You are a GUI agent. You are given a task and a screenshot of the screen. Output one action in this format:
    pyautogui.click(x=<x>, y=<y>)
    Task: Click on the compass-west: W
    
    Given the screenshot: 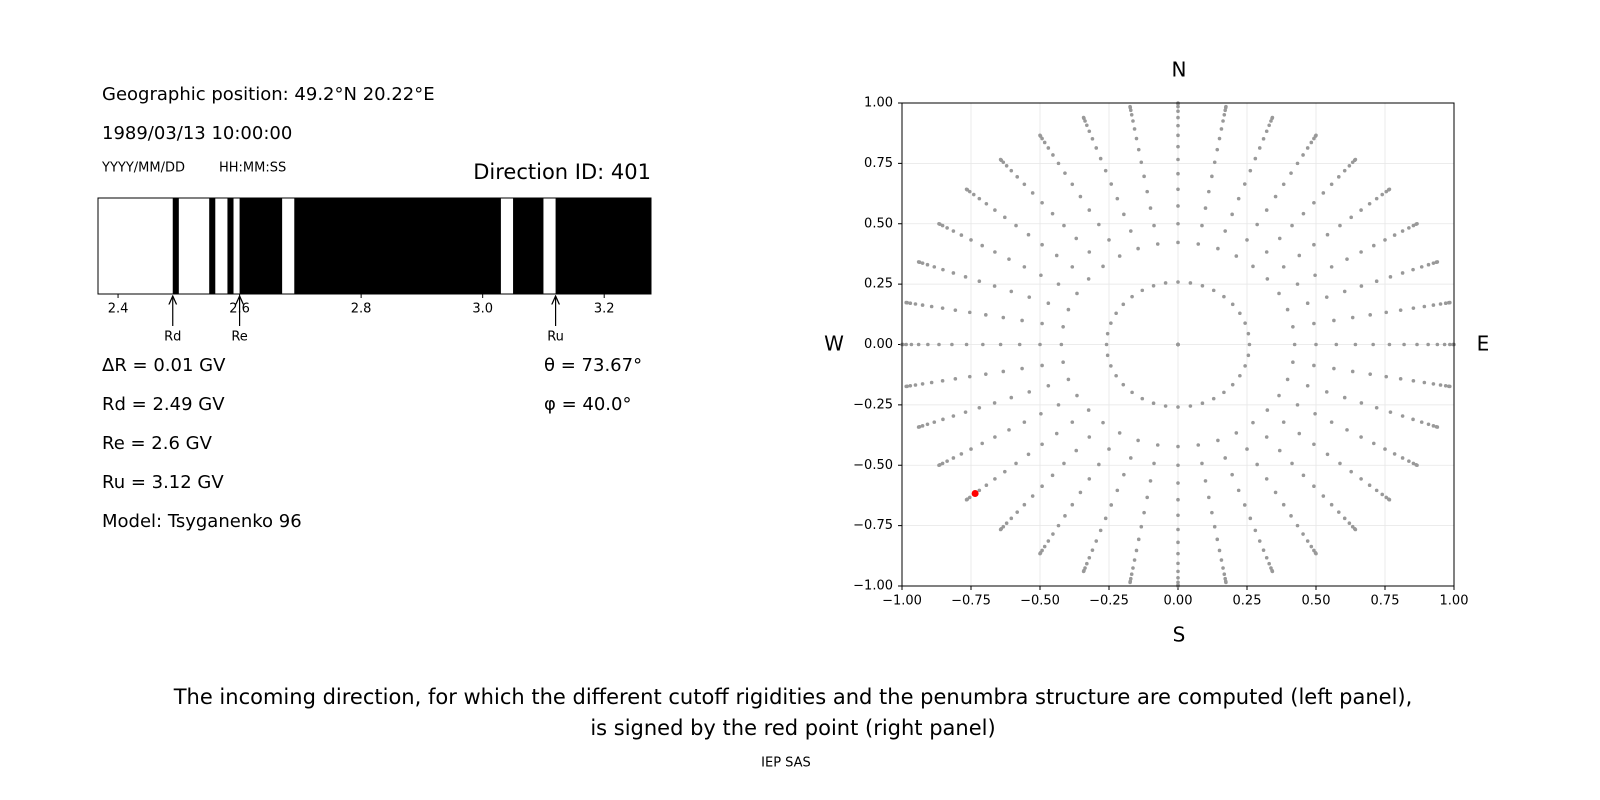 What is the action you would take?
    pyautogui.click(x=834, y=344)
    